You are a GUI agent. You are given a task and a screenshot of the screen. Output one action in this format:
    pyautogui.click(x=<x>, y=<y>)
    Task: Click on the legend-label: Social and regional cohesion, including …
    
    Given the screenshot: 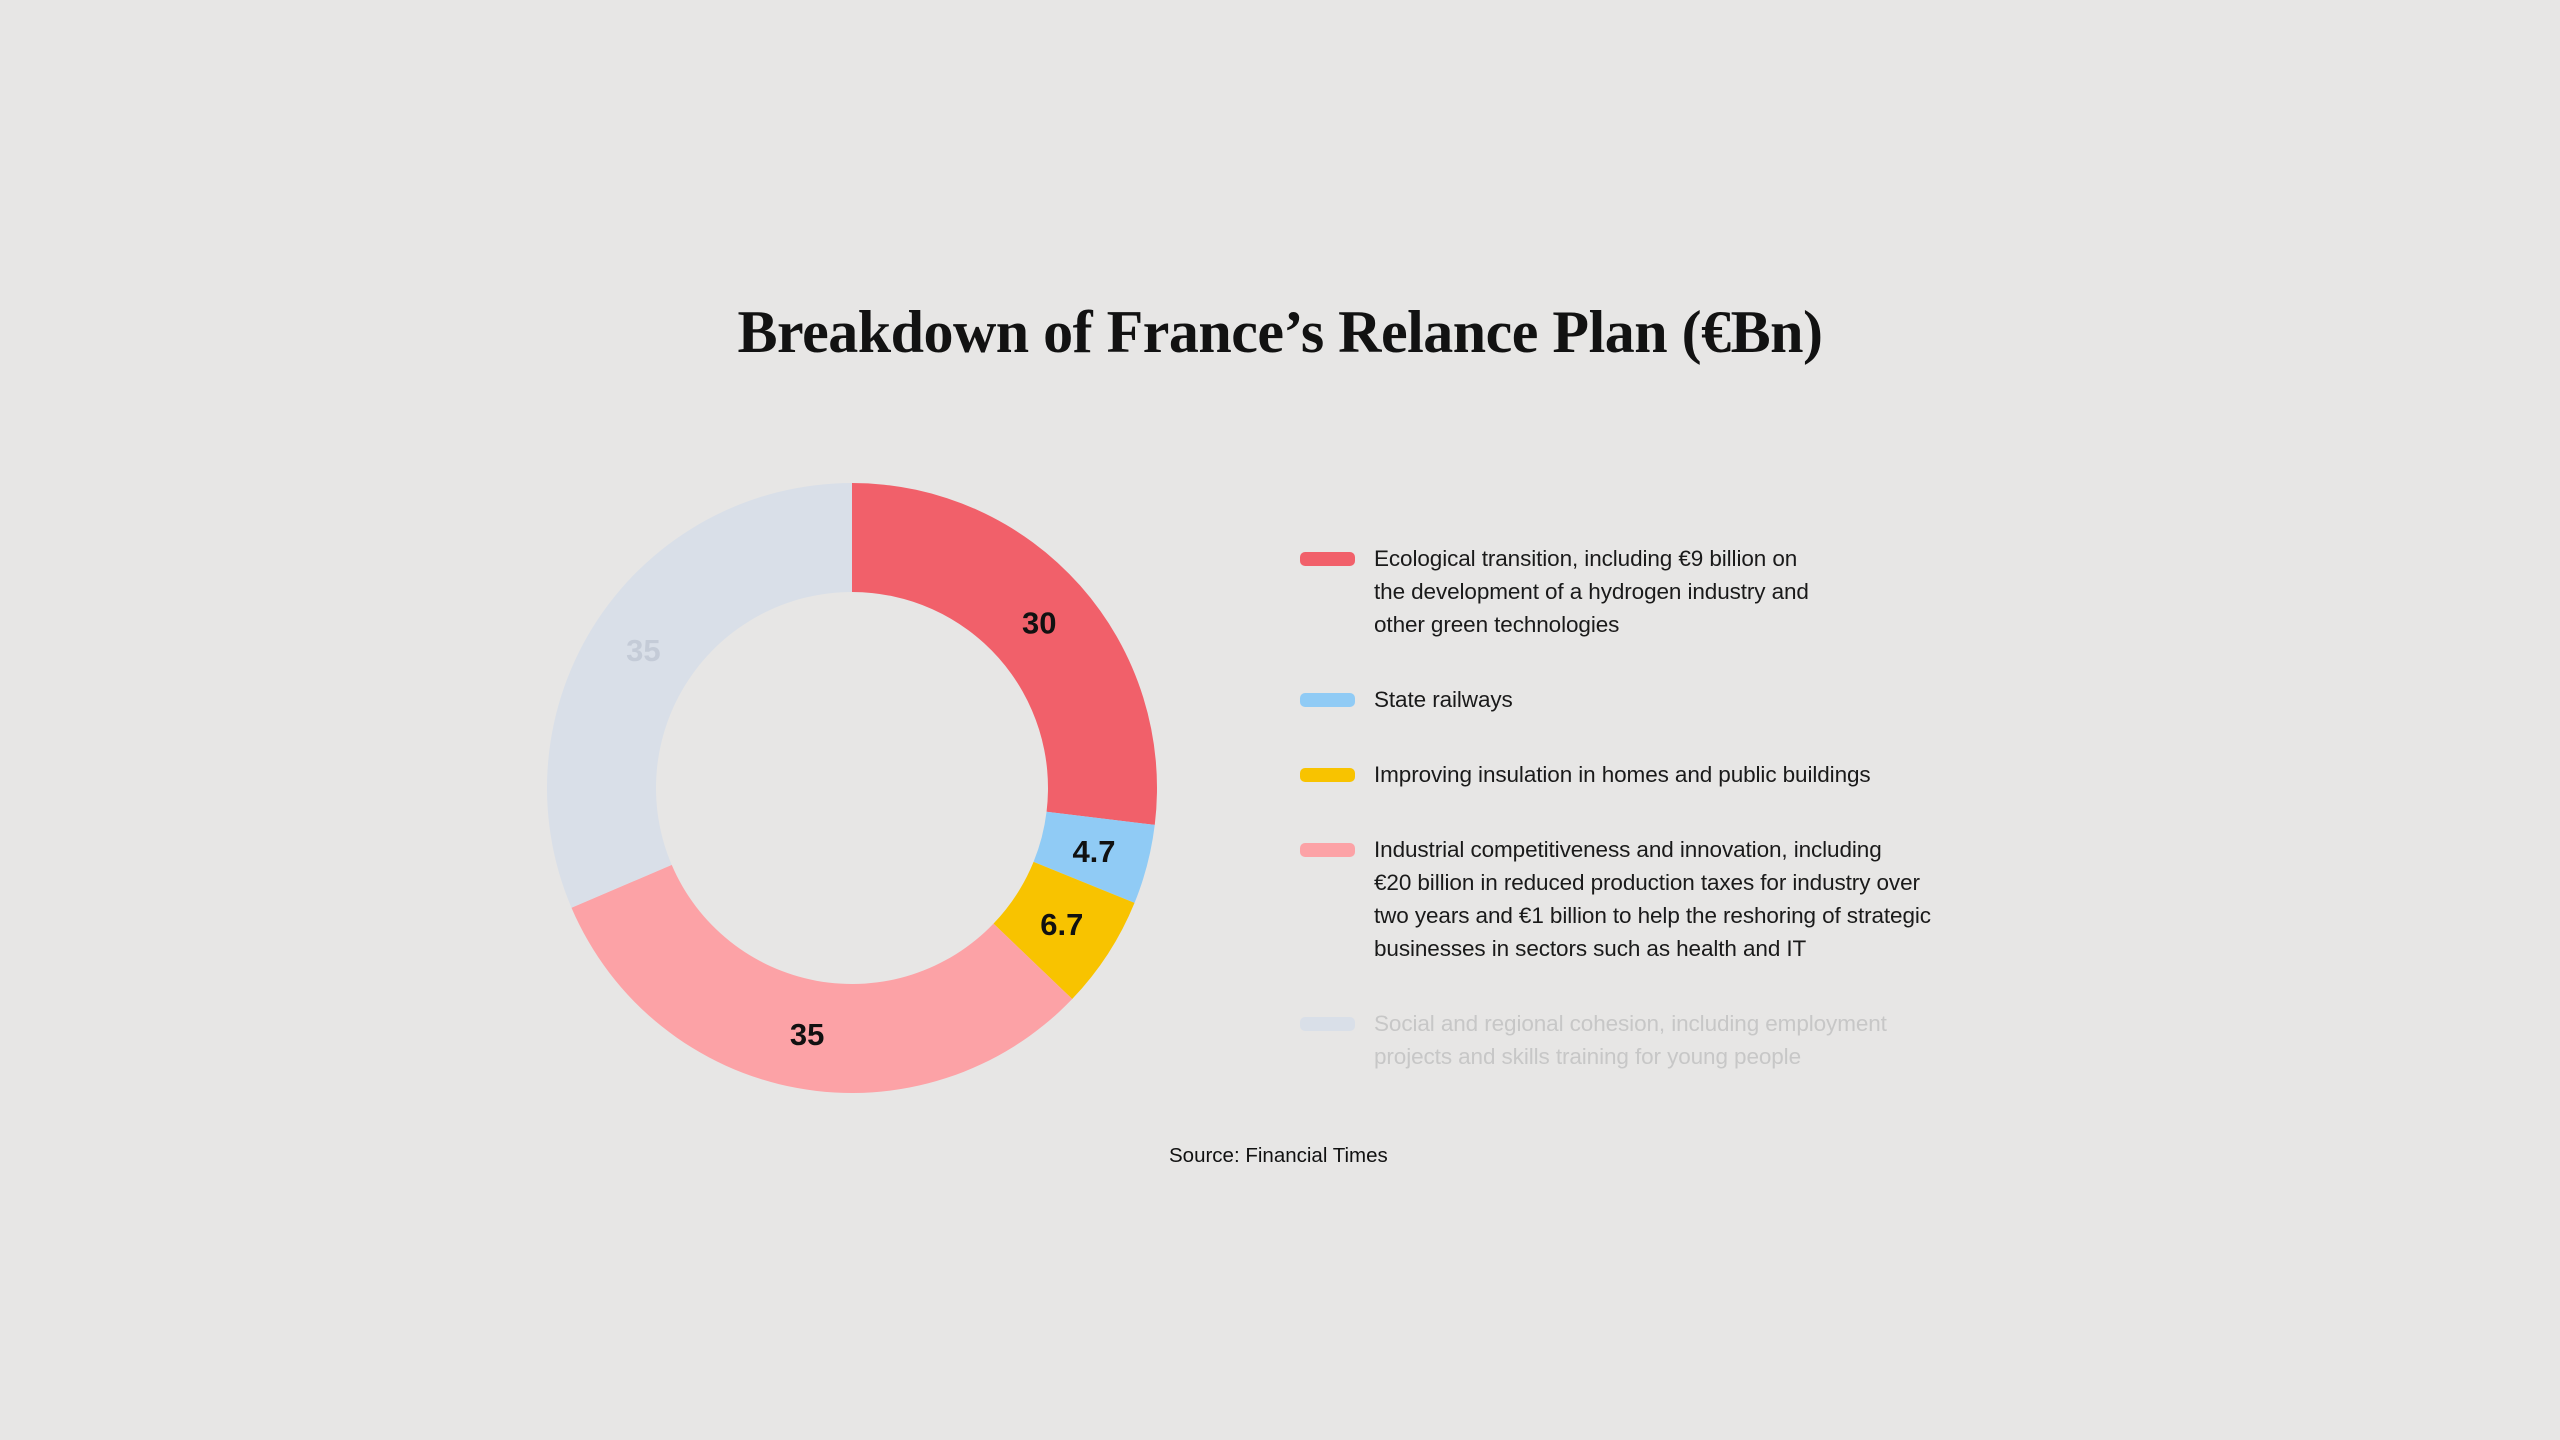 What is the action you would take?
    pyautogui.click(x=1630, y=1040)
    